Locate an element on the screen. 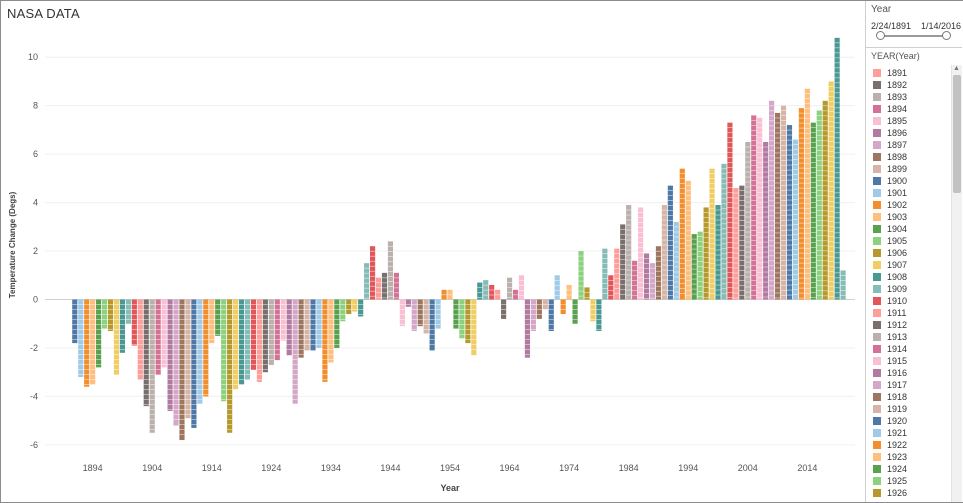 The height and width of the screenshot is (503, 963). bar: 1956: -1.6 is located at coordinates (462, 319).